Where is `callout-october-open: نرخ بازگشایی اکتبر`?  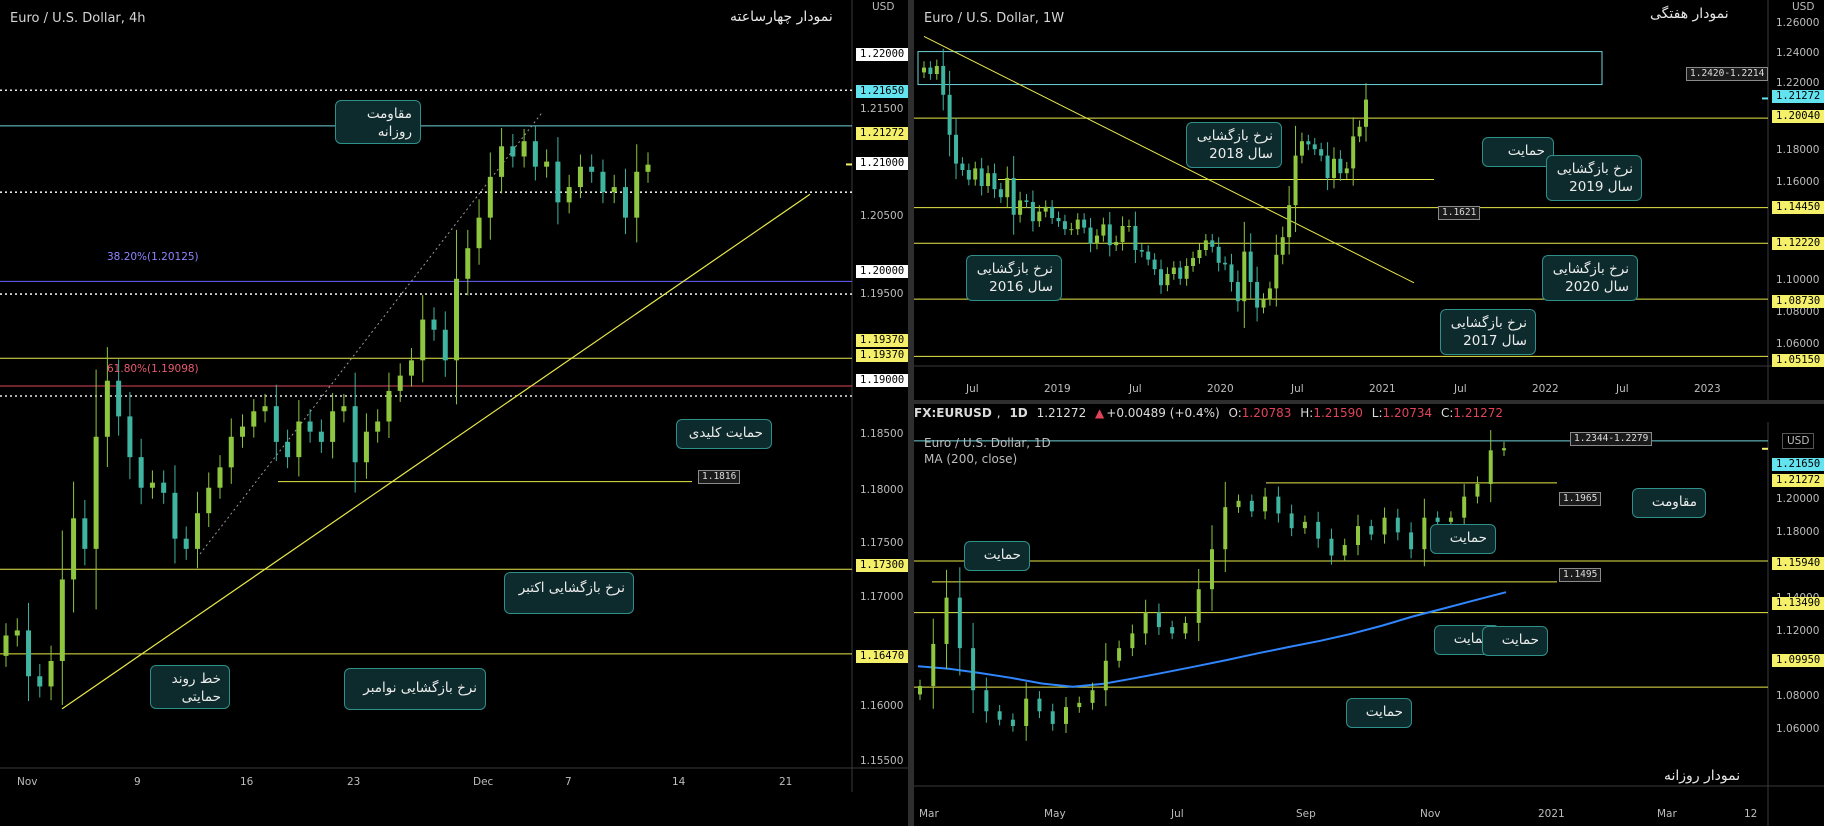
callout-october-open: نرخ بازگشایی اکتبر is located at coordinates (569, 593).